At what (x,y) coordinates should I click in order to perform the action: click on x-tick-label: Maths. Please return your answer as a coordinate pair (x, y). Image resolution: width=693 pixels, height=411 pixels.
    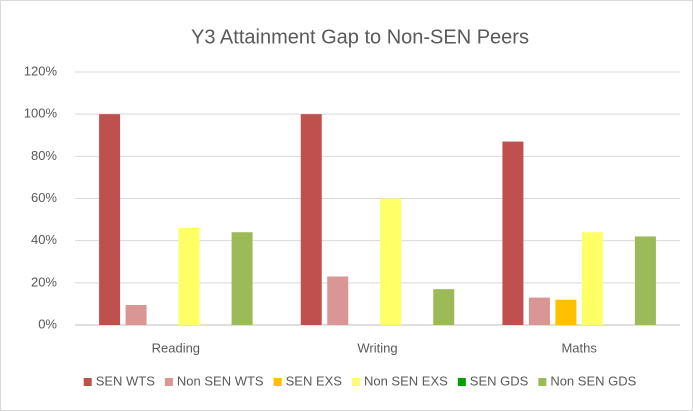
    Looking at the image, I should click on (579, 347).